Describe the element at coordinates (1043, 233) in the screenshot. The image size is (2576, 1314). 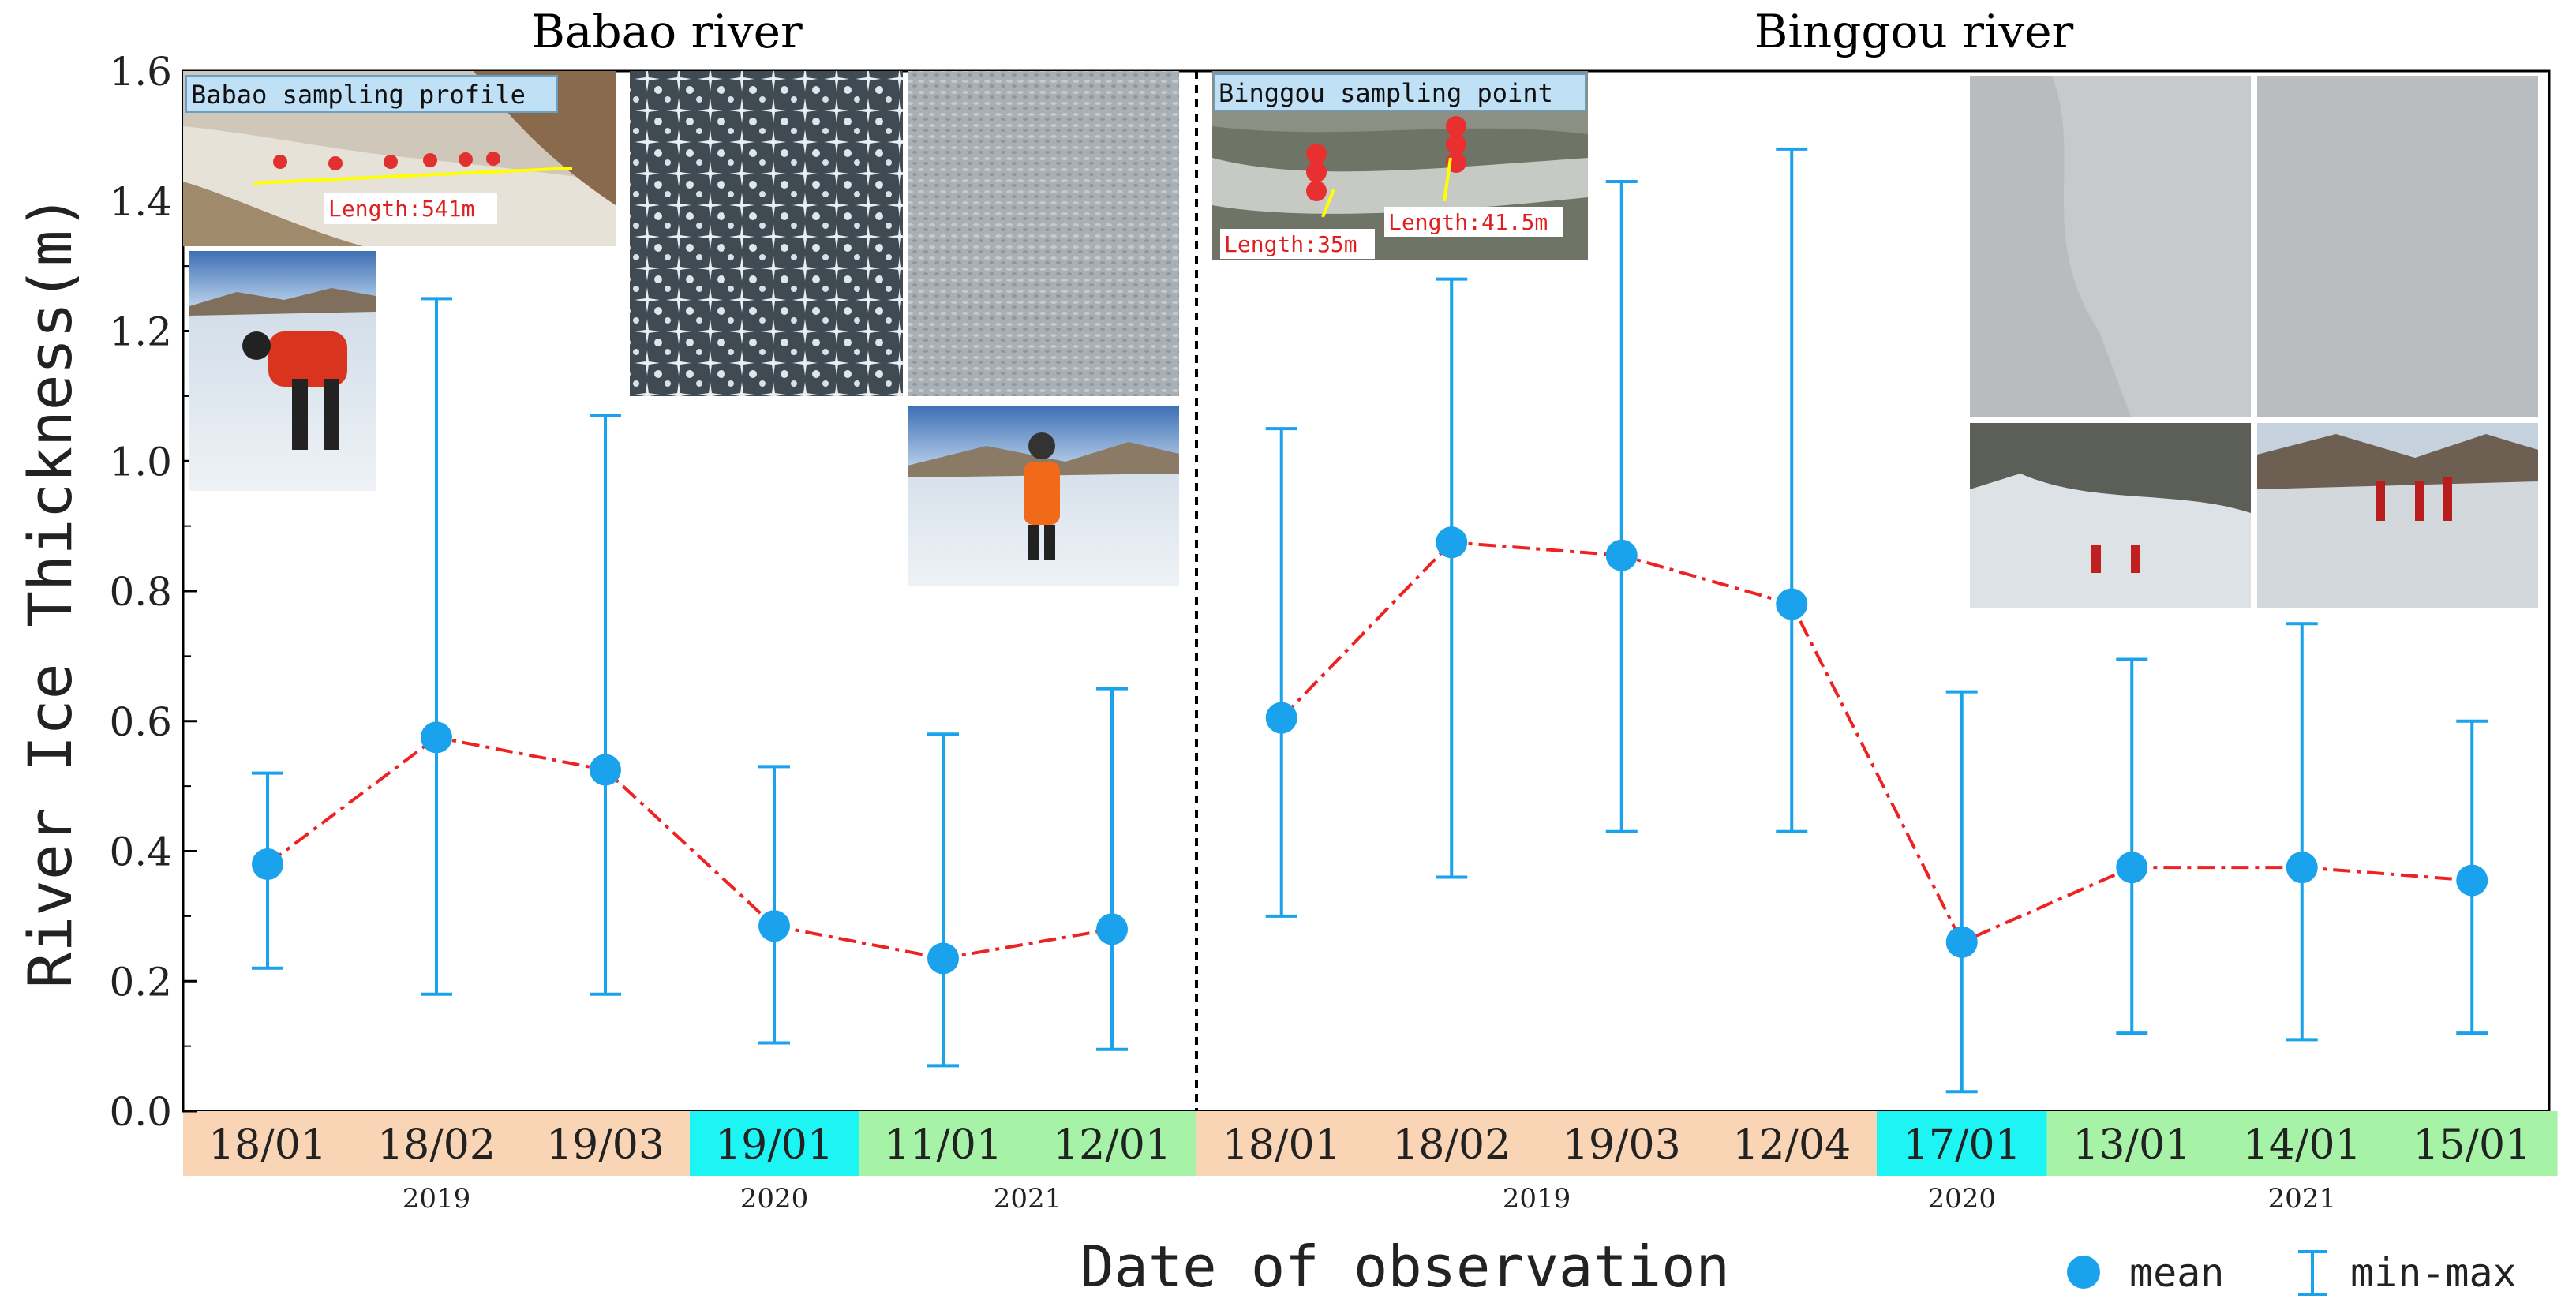
I see `granular-ice-photo` at that location.